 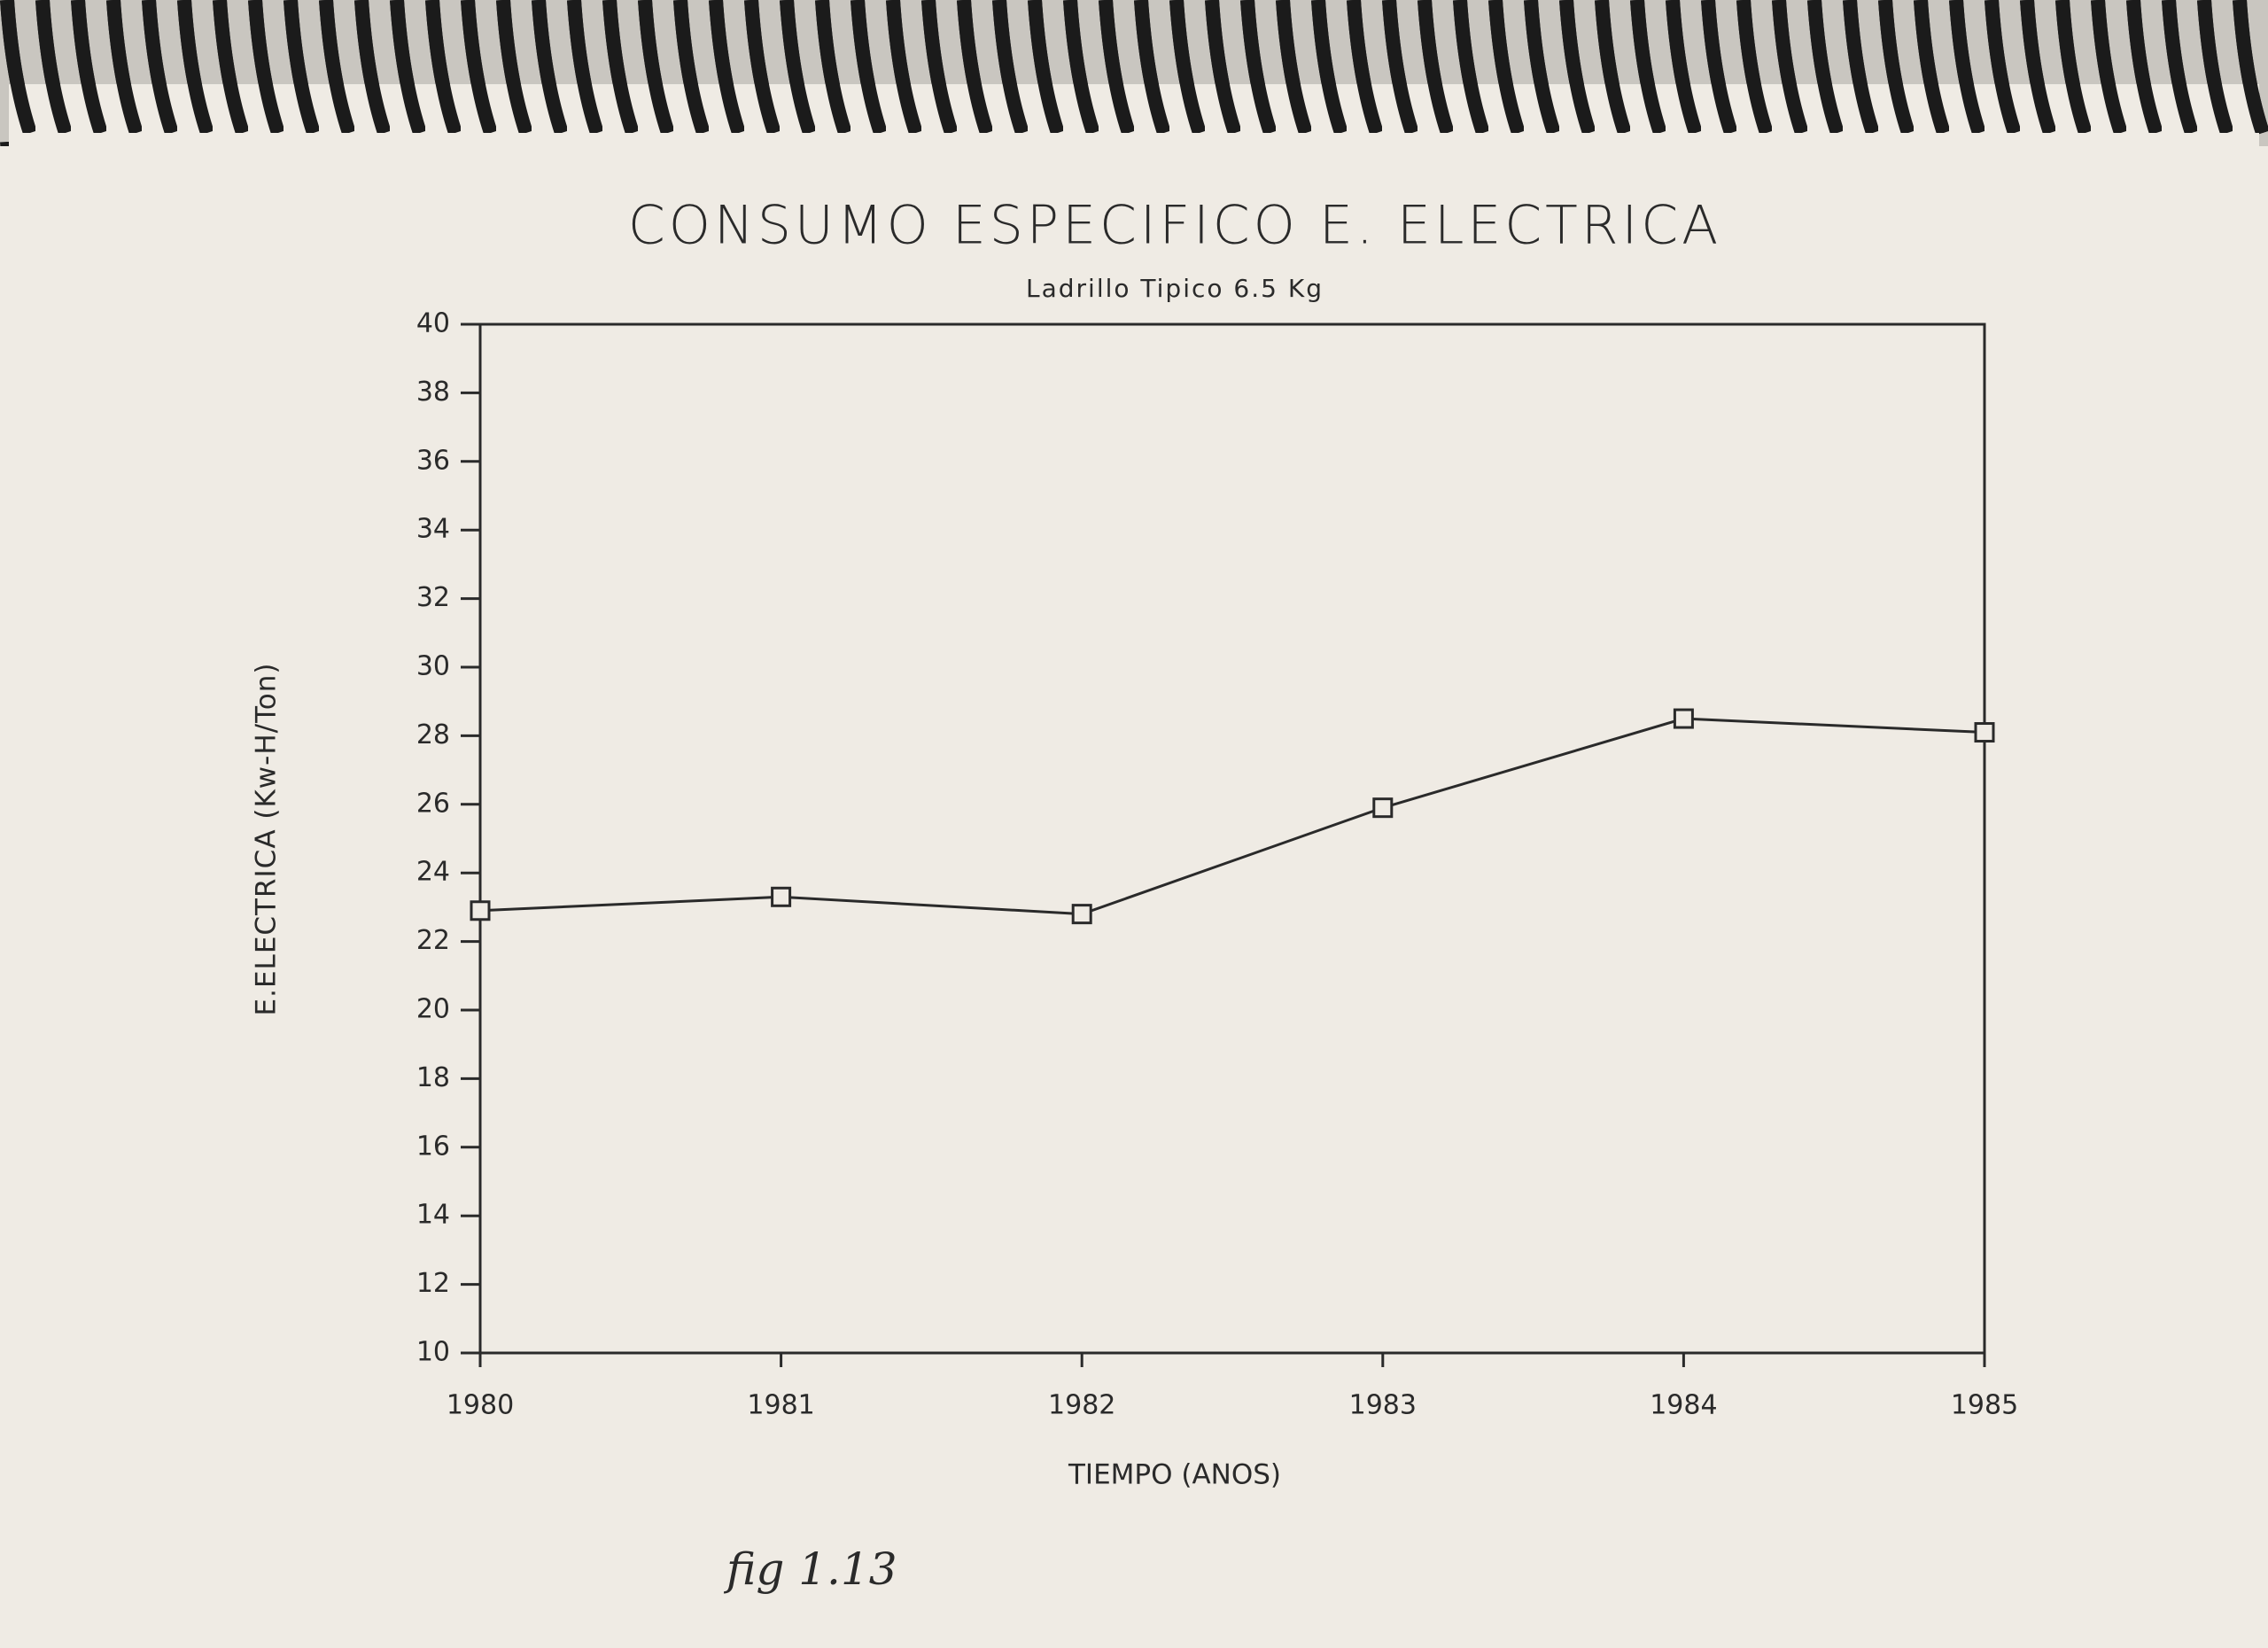 I want to click on spiral-front, so click(x=1134, y=66).